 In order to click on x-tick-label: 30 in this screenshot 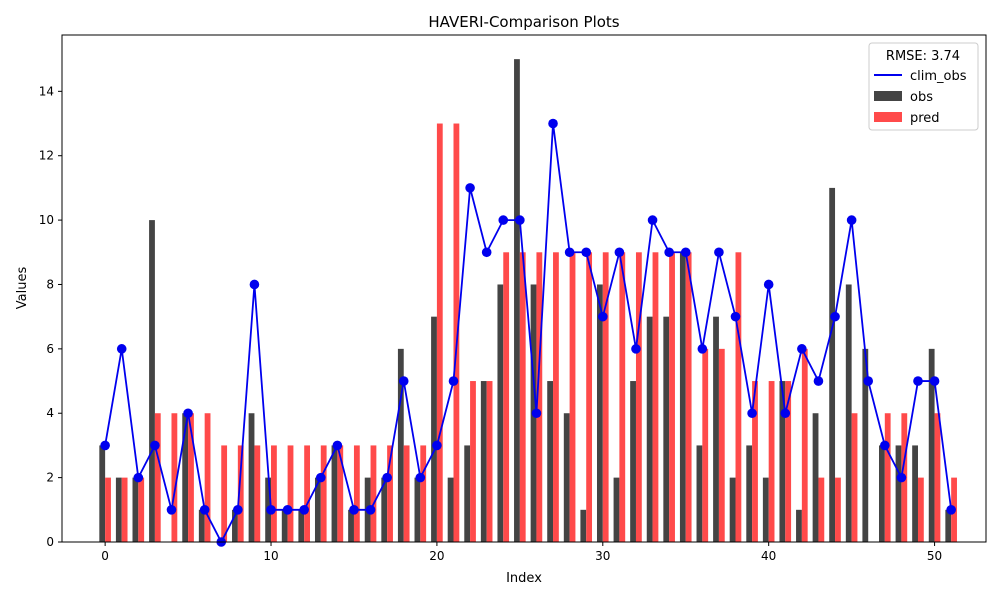, I will do `click(602, 556)`.